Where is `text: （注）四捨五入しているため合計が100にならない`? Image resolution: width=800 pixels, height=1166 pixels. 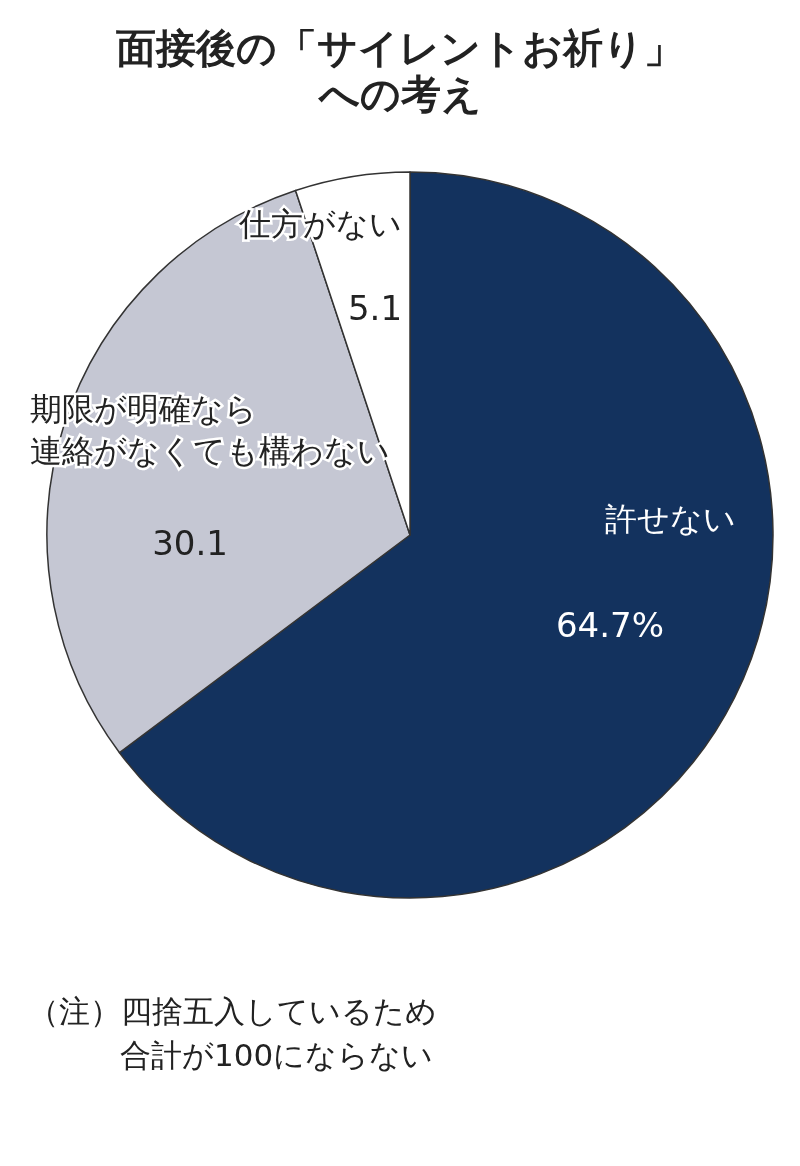 text: （注）四捨五入しているため合計が100にならない is located at coordinates (232, 1033).